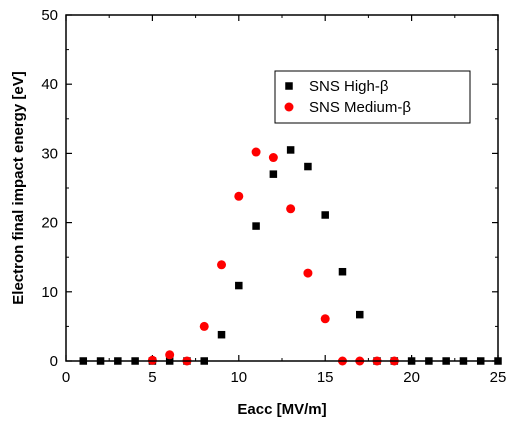 The image size is (508, 422). I want to click on legend-entry-sns-medium-beta: SNS Medium-β, so click(360, 107).